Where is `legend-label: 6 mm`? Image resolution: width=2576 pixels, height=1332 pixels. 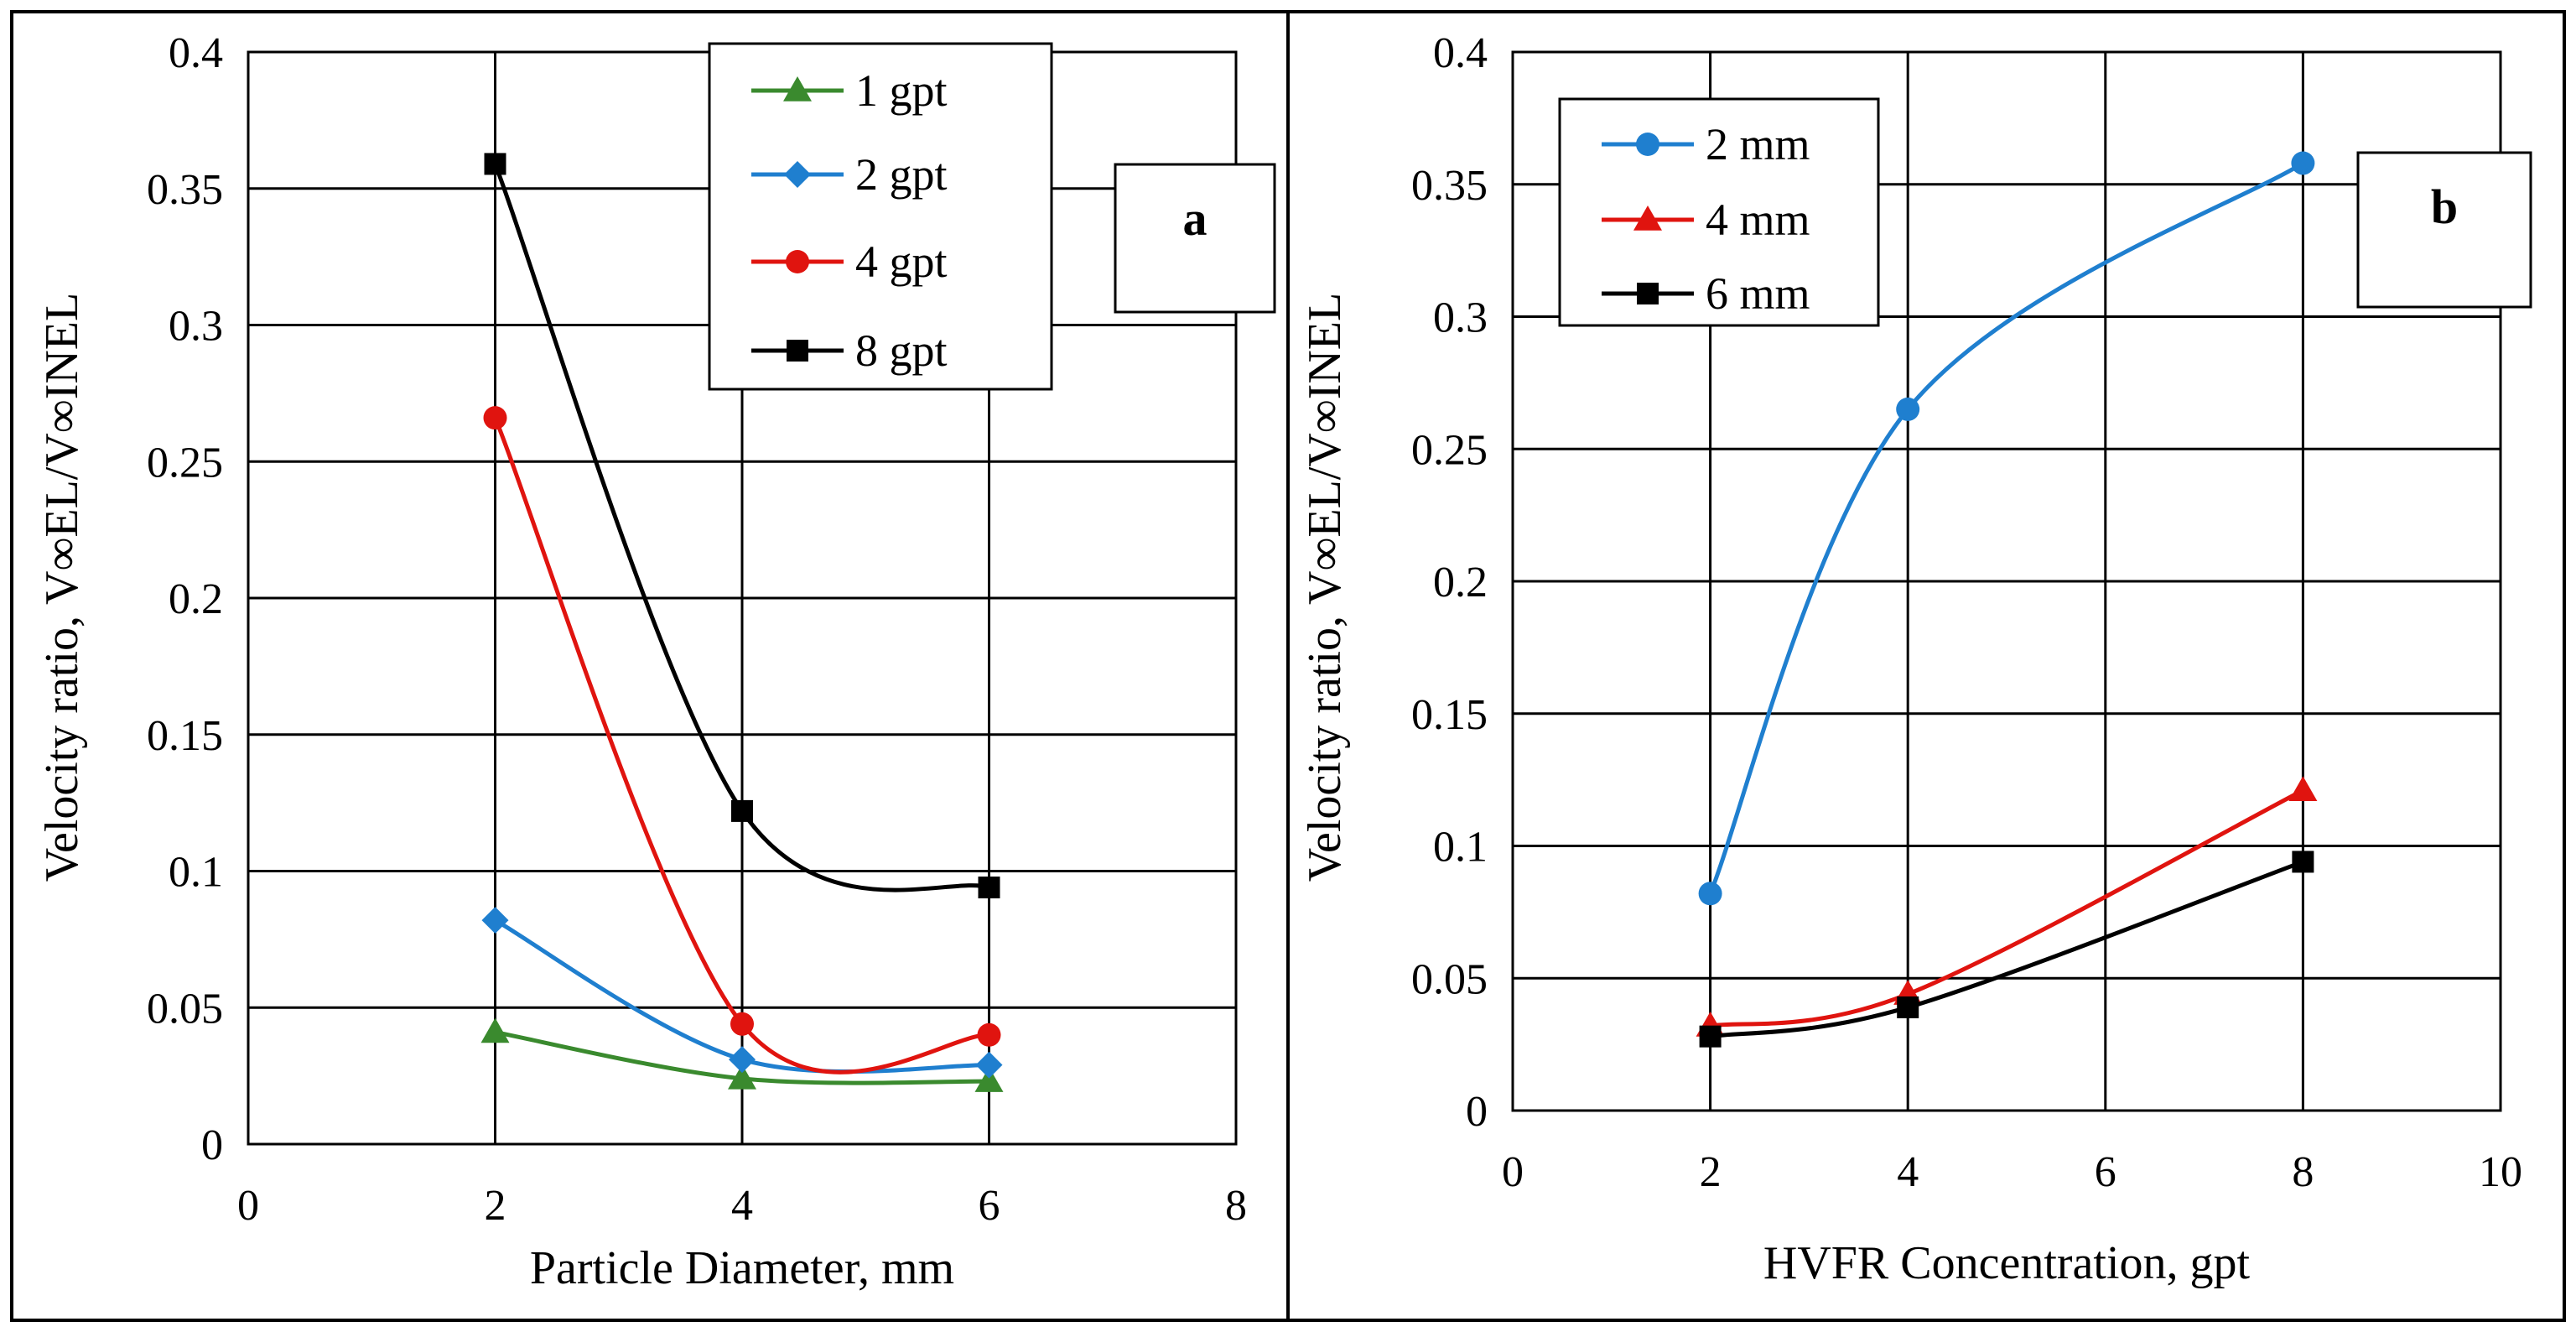
legend-label: 6 mm is located at coordinates (1758, 293).